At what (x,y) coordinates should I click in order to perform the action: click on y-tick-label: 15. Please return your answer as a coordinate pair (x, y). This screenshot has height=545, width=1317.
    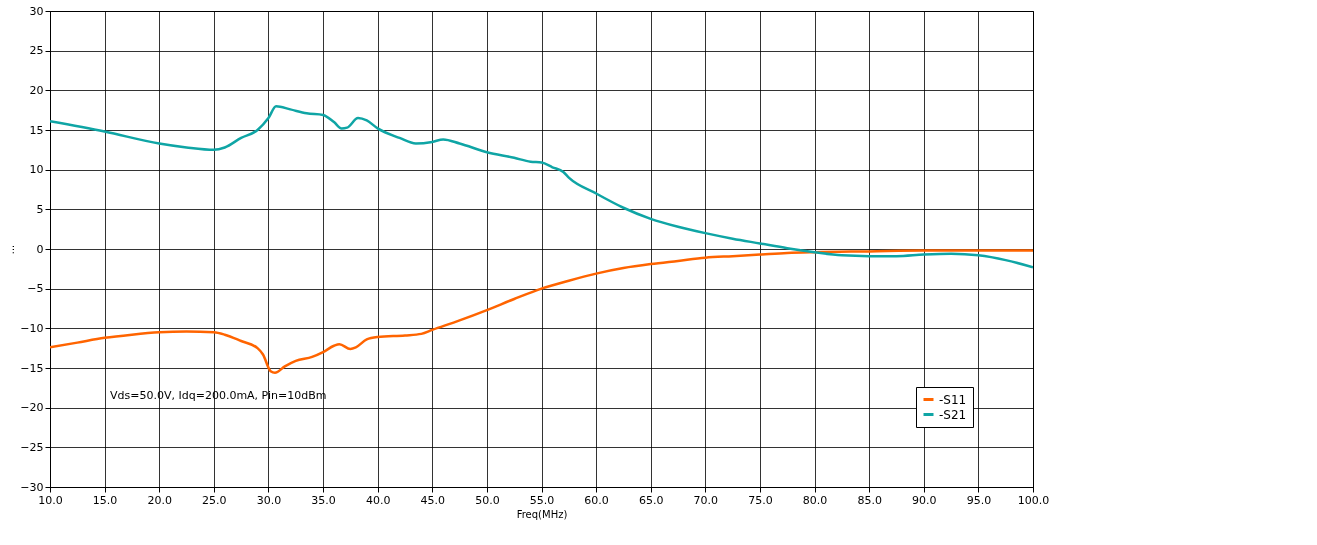
    Looking at the image, I should click on (36, 130).